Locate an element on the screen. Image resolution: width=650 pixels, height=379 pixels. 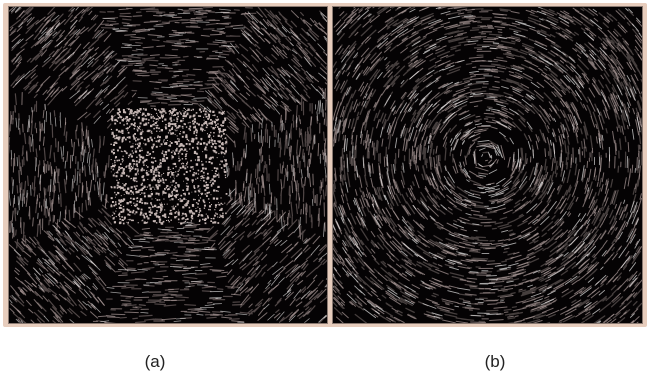
caption-b: (b) is located at coordinates (495, 361).